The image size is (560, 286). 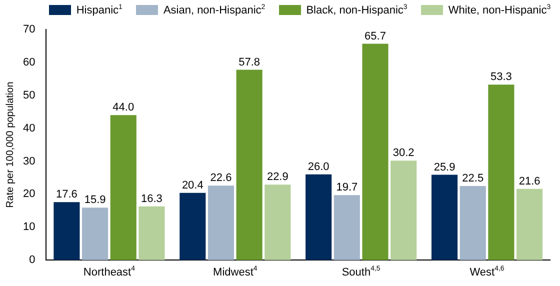 What do you see at coordinates (29, 30) in the screenshot?
I see `y-tick-label: 70` at bounding box center [29, 30].